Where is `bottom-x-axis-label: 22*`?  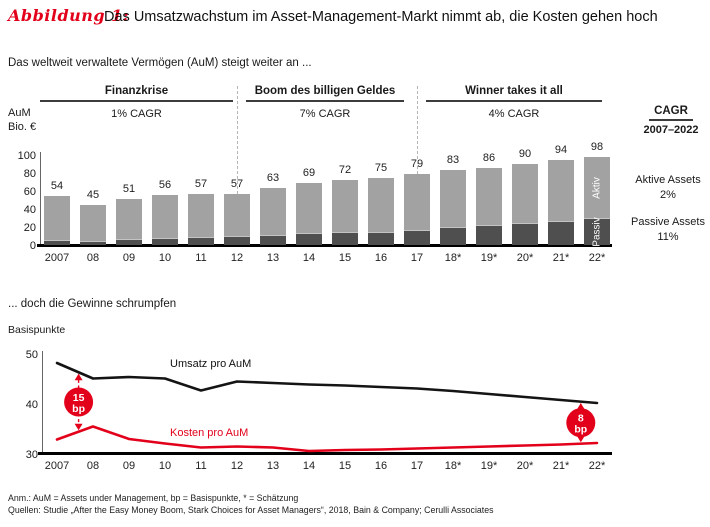 bottom-x-axis-label: 22* is located at coordinates (597, 466).